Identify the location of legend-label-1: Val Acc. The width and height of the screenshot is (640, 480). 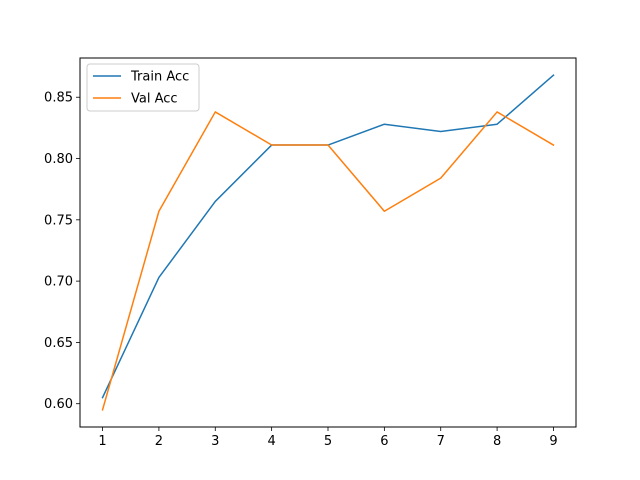
(154, 99).